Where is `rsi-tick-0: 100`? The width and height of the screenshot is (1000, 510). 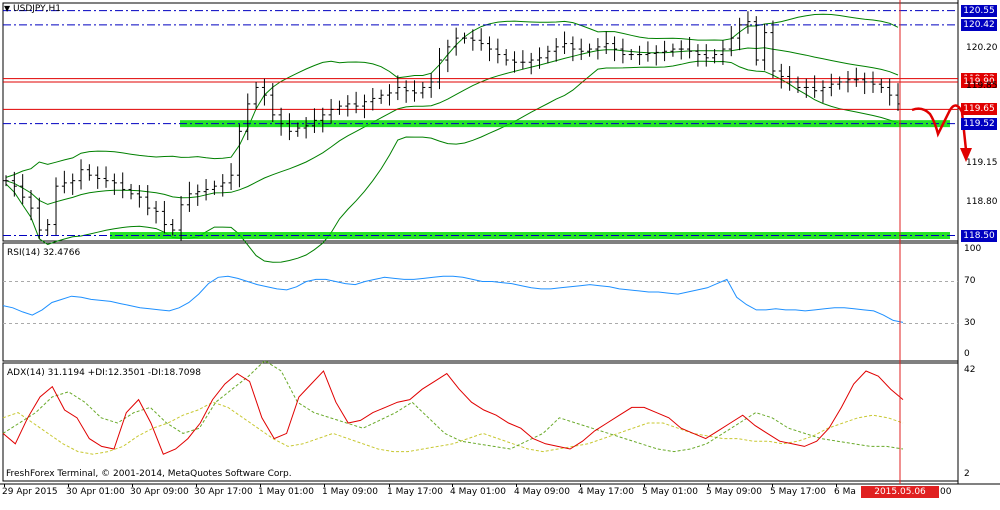
rsi-tick-0: 100 is located at coordinates (973, 249).